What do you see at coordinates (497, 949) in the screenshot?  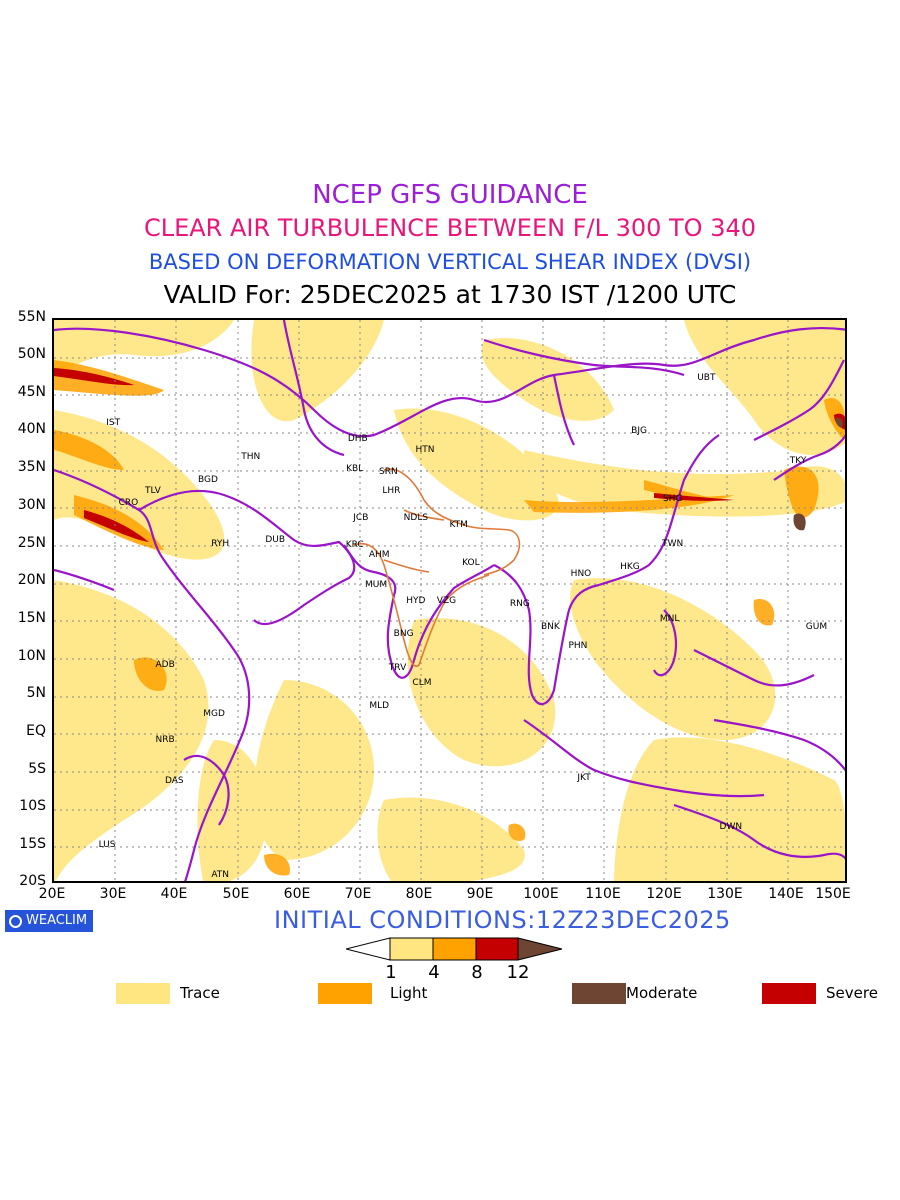 I see `colorbar-severe` at bounding box center [497, 949].